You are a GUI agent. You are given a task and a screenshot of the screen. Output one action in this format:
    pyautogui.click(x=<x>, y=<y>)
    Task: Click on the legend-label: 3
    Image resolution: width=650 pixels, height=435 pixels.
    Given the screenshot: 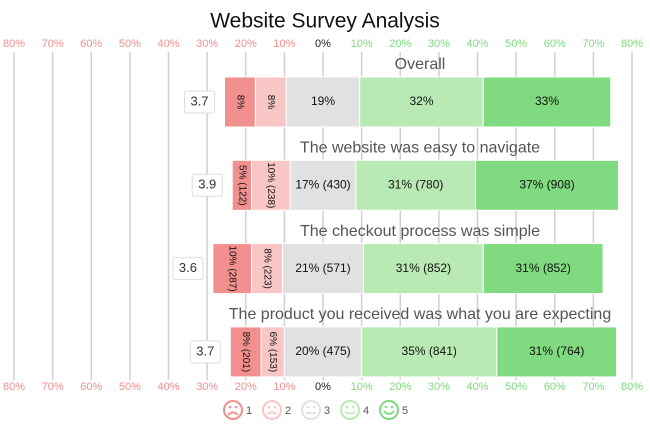 What is the action you would take?
    pyautogui.click(x=327, y=411)
    